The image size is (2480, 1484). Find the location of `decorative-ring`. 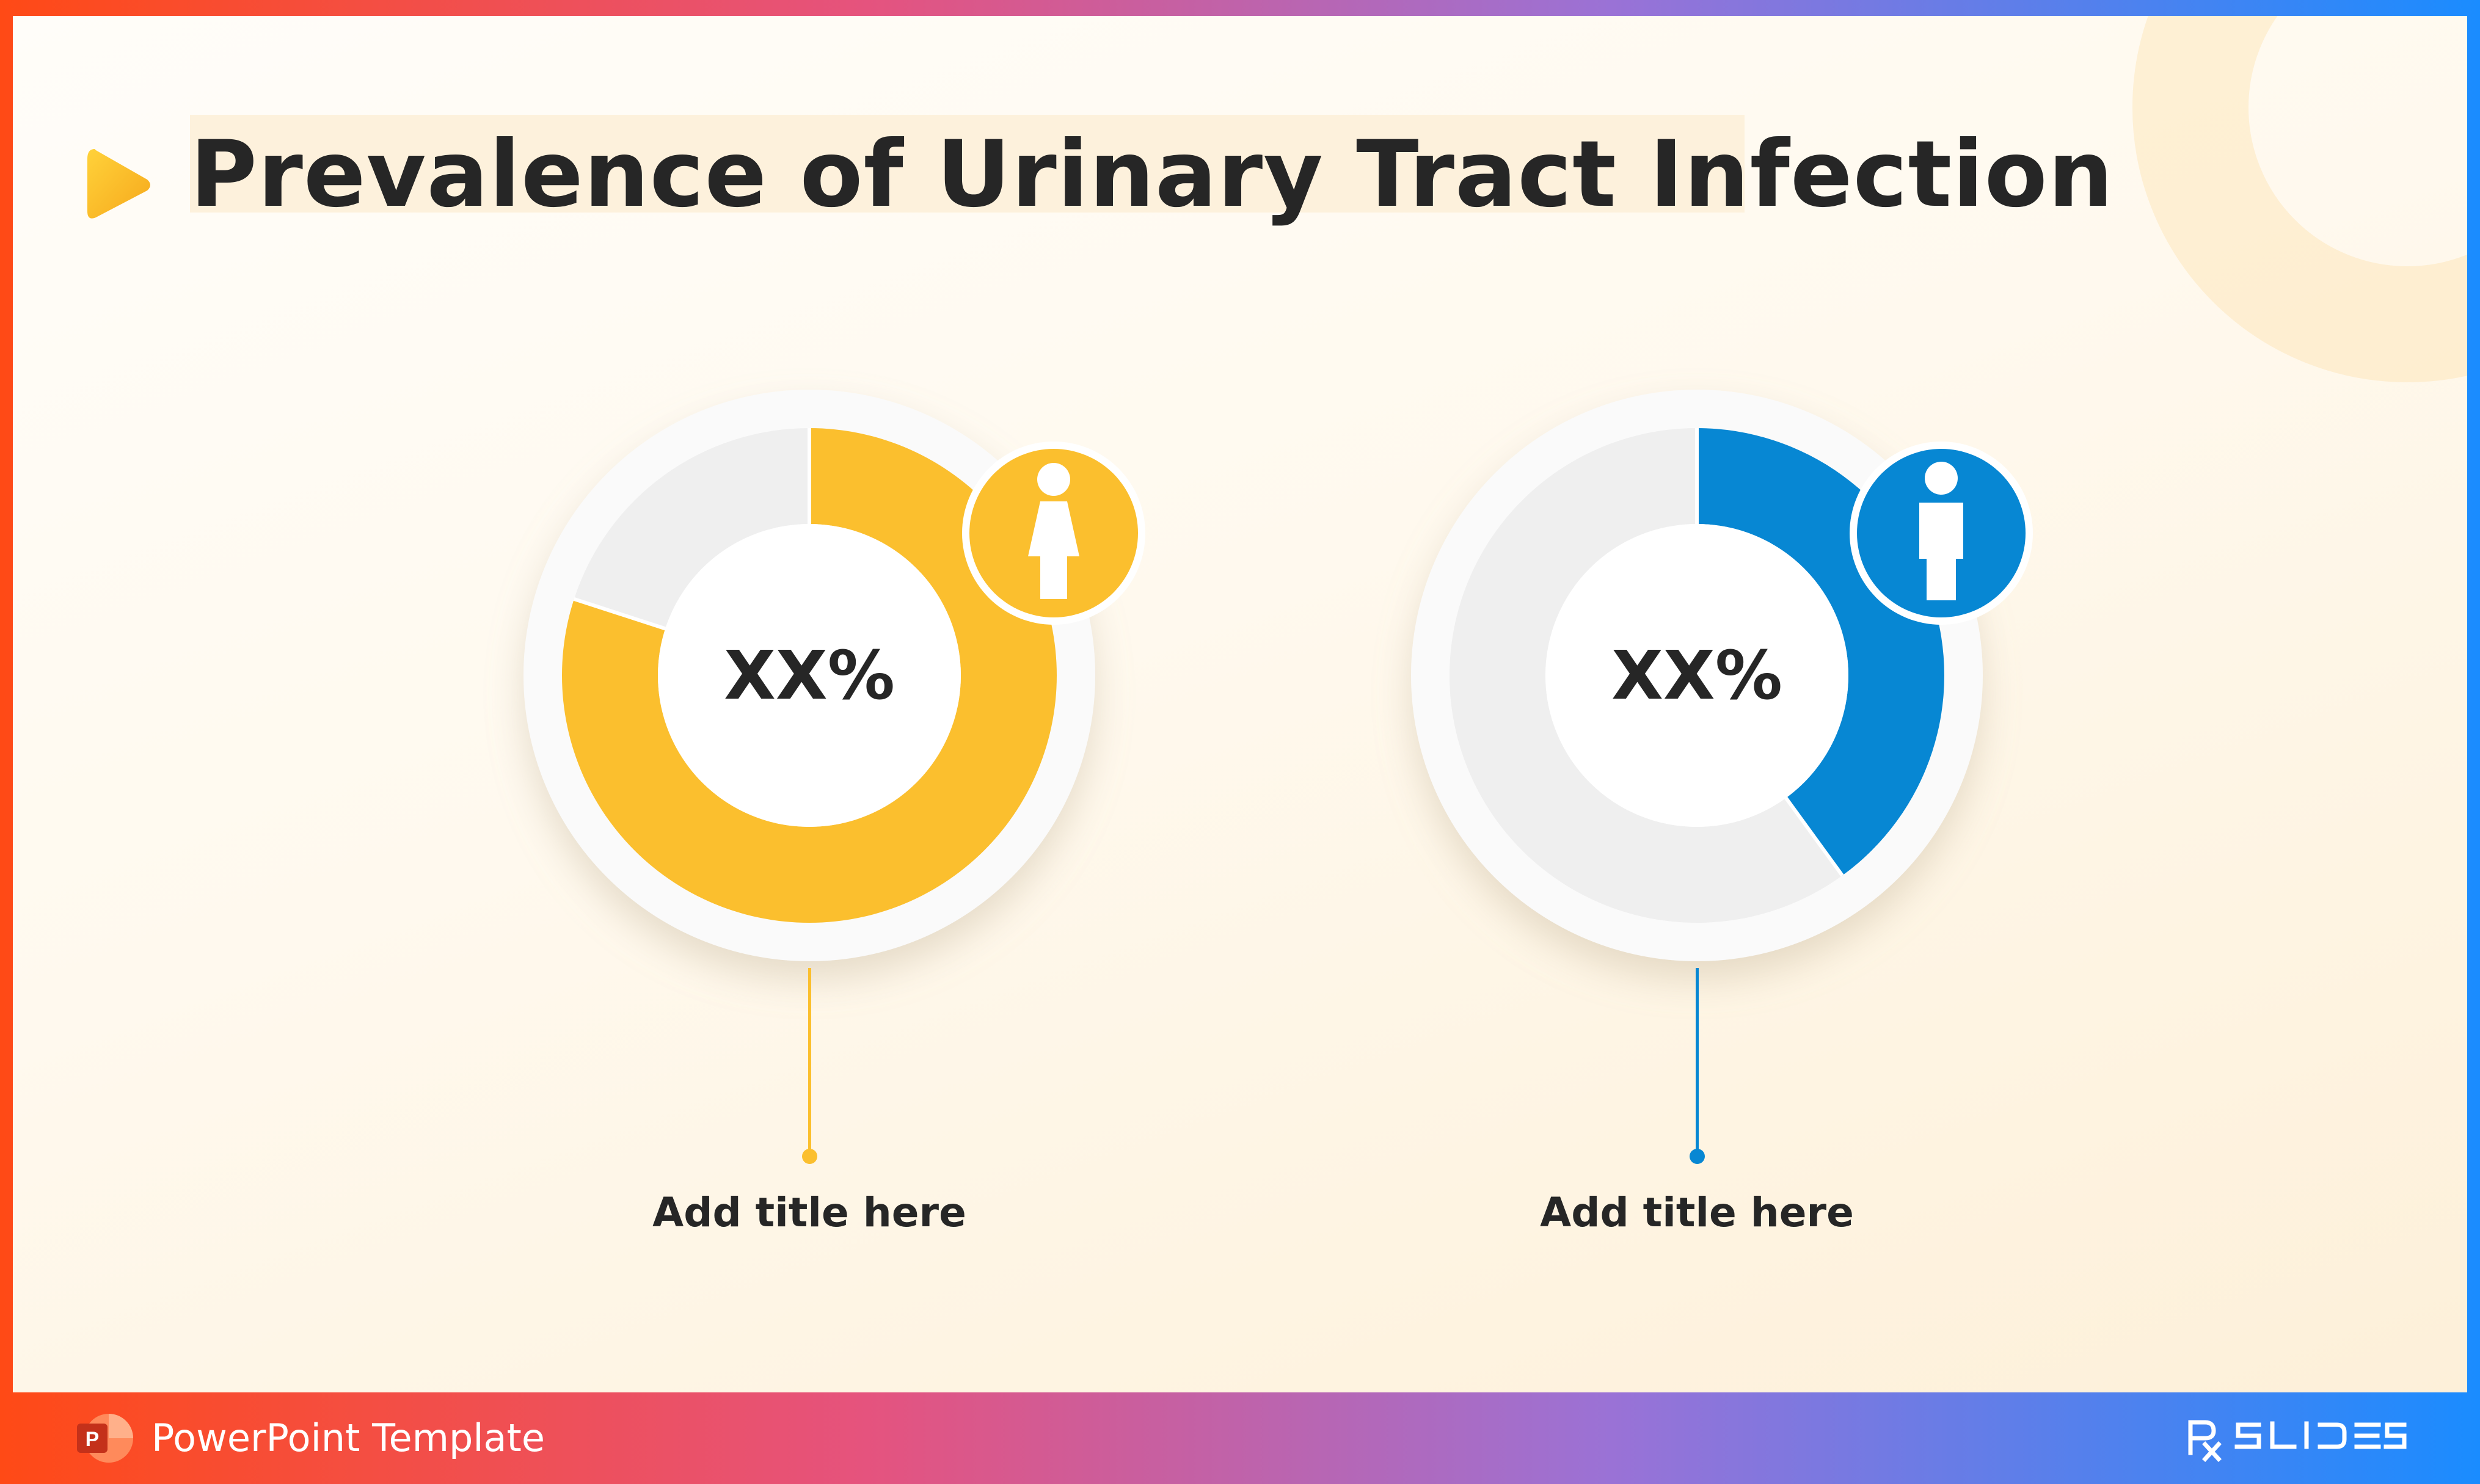

decorative-ring is located at coordinates (2300, 199).